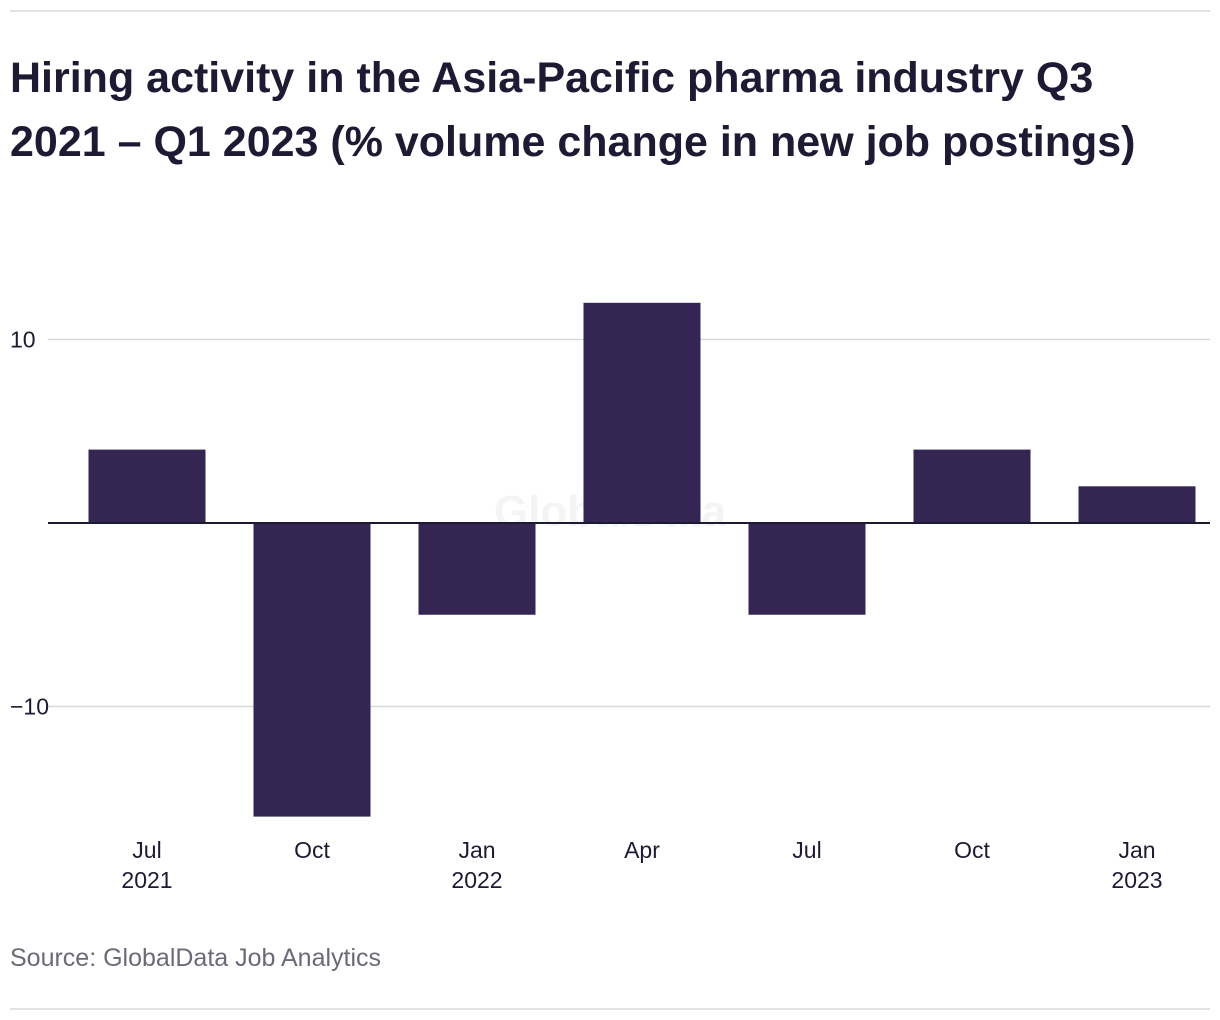  I want to click on x-tick-label: 2021, so click(146, 880).